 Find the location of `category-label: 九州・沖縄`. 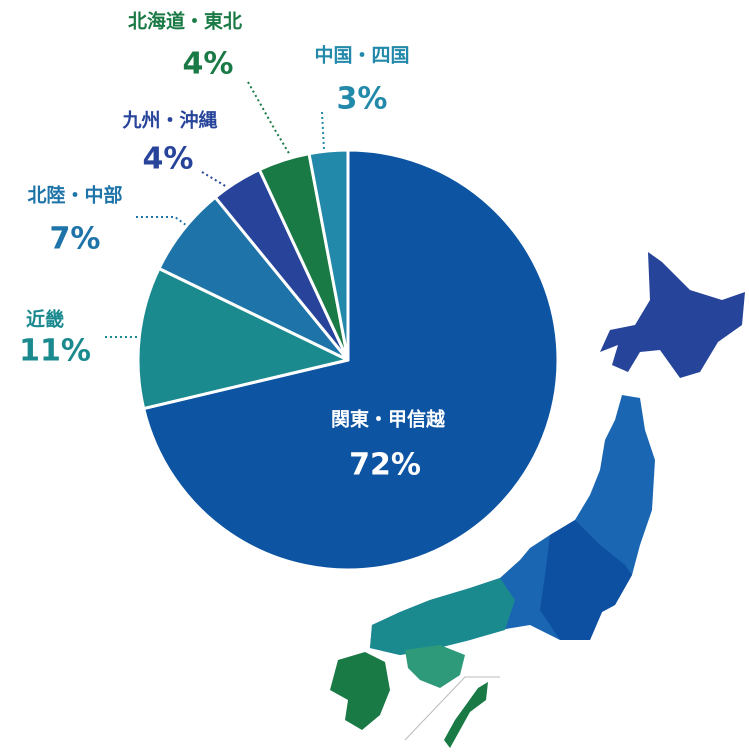

category-label: 九州・沖縄 is located at coordinates (169, 120).